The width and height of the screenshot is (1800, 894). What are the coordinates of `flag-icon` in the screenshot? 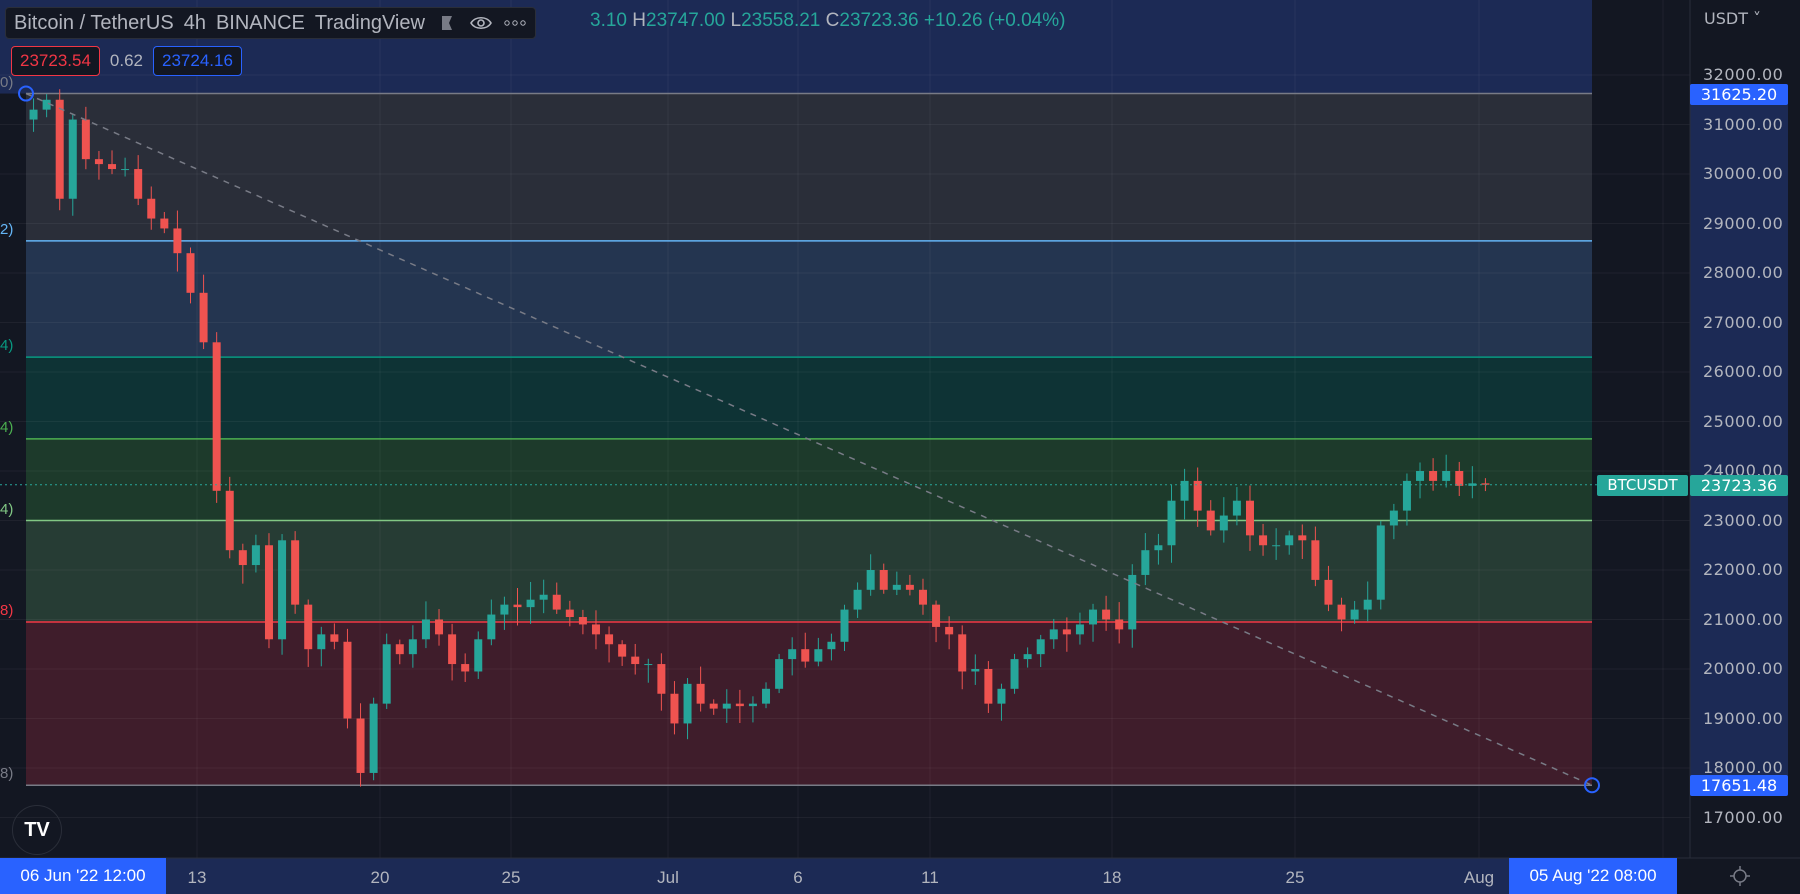 It's located at (447, 23).